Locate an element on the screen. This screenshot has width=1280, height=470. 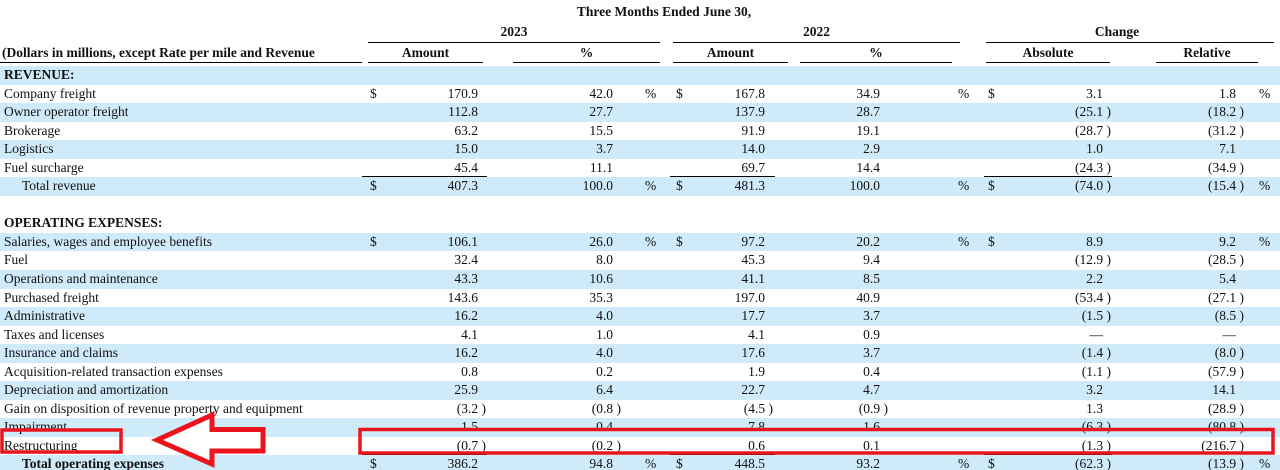
cell-a1: 106.1 is located at coordinates (462, 241).